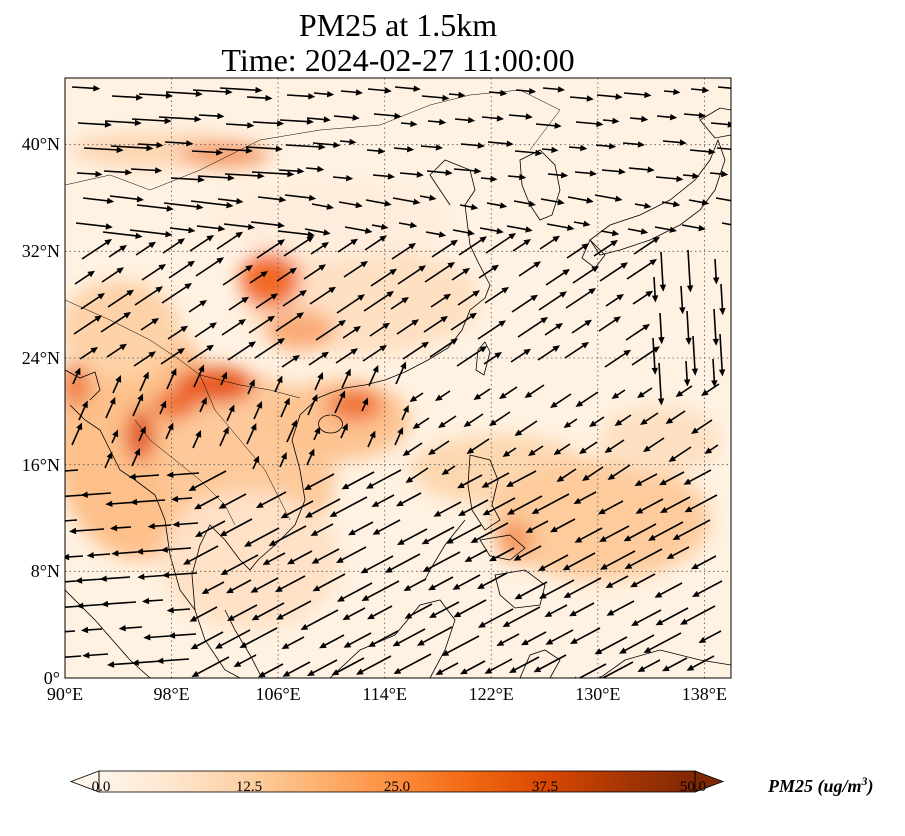  I want to click on colorbar-tick-label: 25.0, so click(397, 787).